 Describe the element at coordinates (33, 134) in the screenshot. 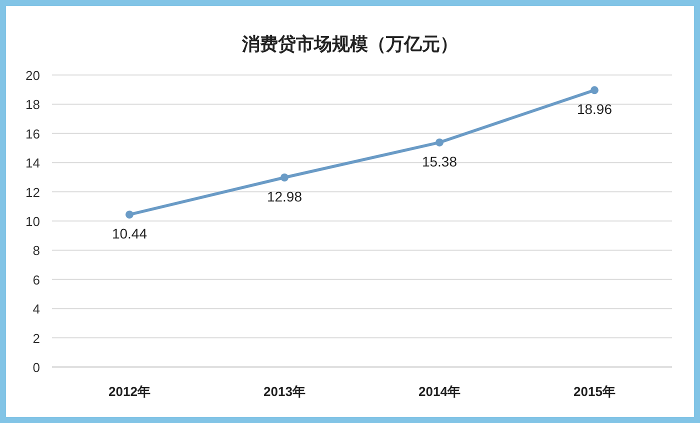

I see `y-tick-label: 16` at that location.